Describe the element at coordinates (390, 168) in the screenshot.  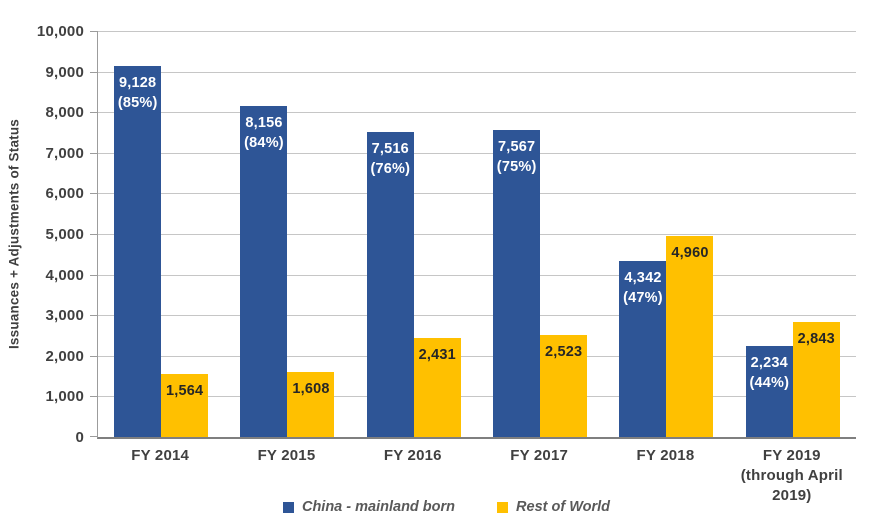
I see `bar-percent-label: (76%)` at that location.